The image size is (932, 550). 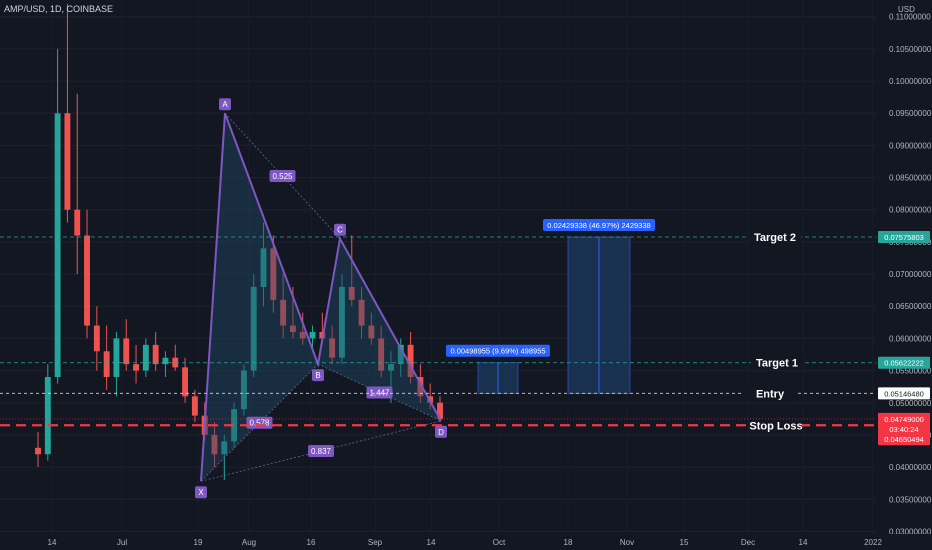 I want to click on currency-label: USD, so click(x=906, y=9).